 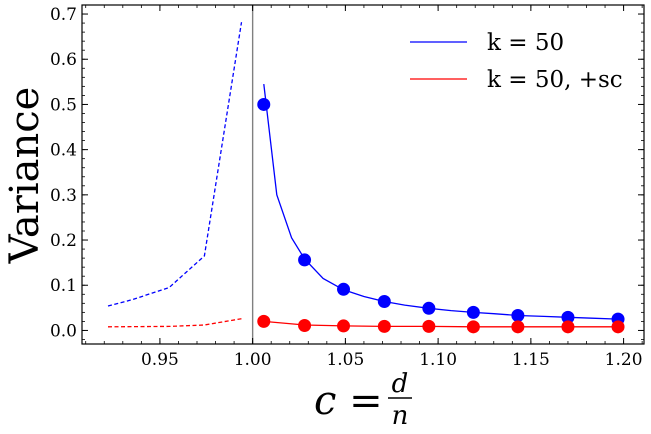 What do you see at coordinates (624, 360) in the screenshot?
I see `x-tick-label: 1.20` at bounding box center [624, 360].